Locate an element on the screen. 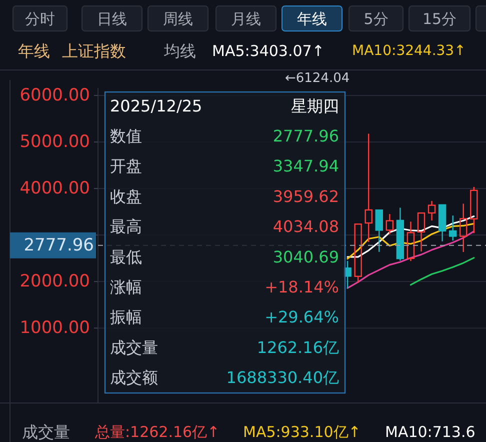 This screenshot has height=442, width=486. annotation: +29.64% is located at coordinates (301, 317).